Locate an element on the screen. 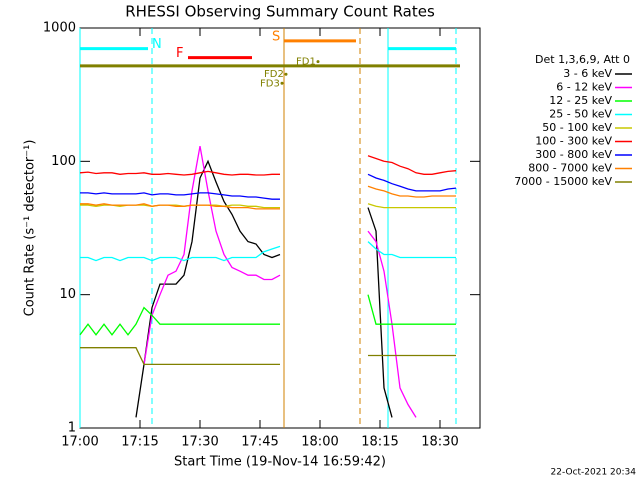 Image resolution: width=640 pixels, height=480 pixels. chart-title: RHESSI Observing Summary Count Rates is located at coordinates (280, 12).